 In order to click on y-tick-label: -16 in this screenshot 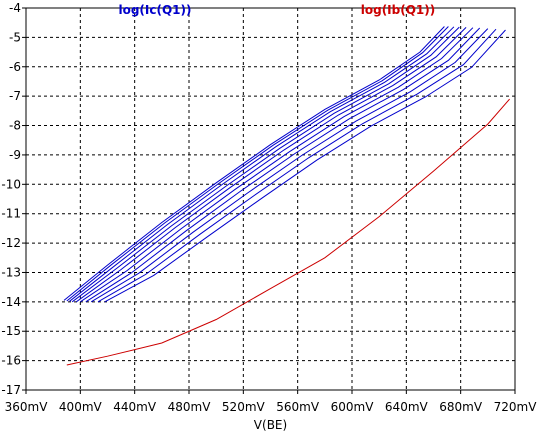, I will do `click(11, 361)`.